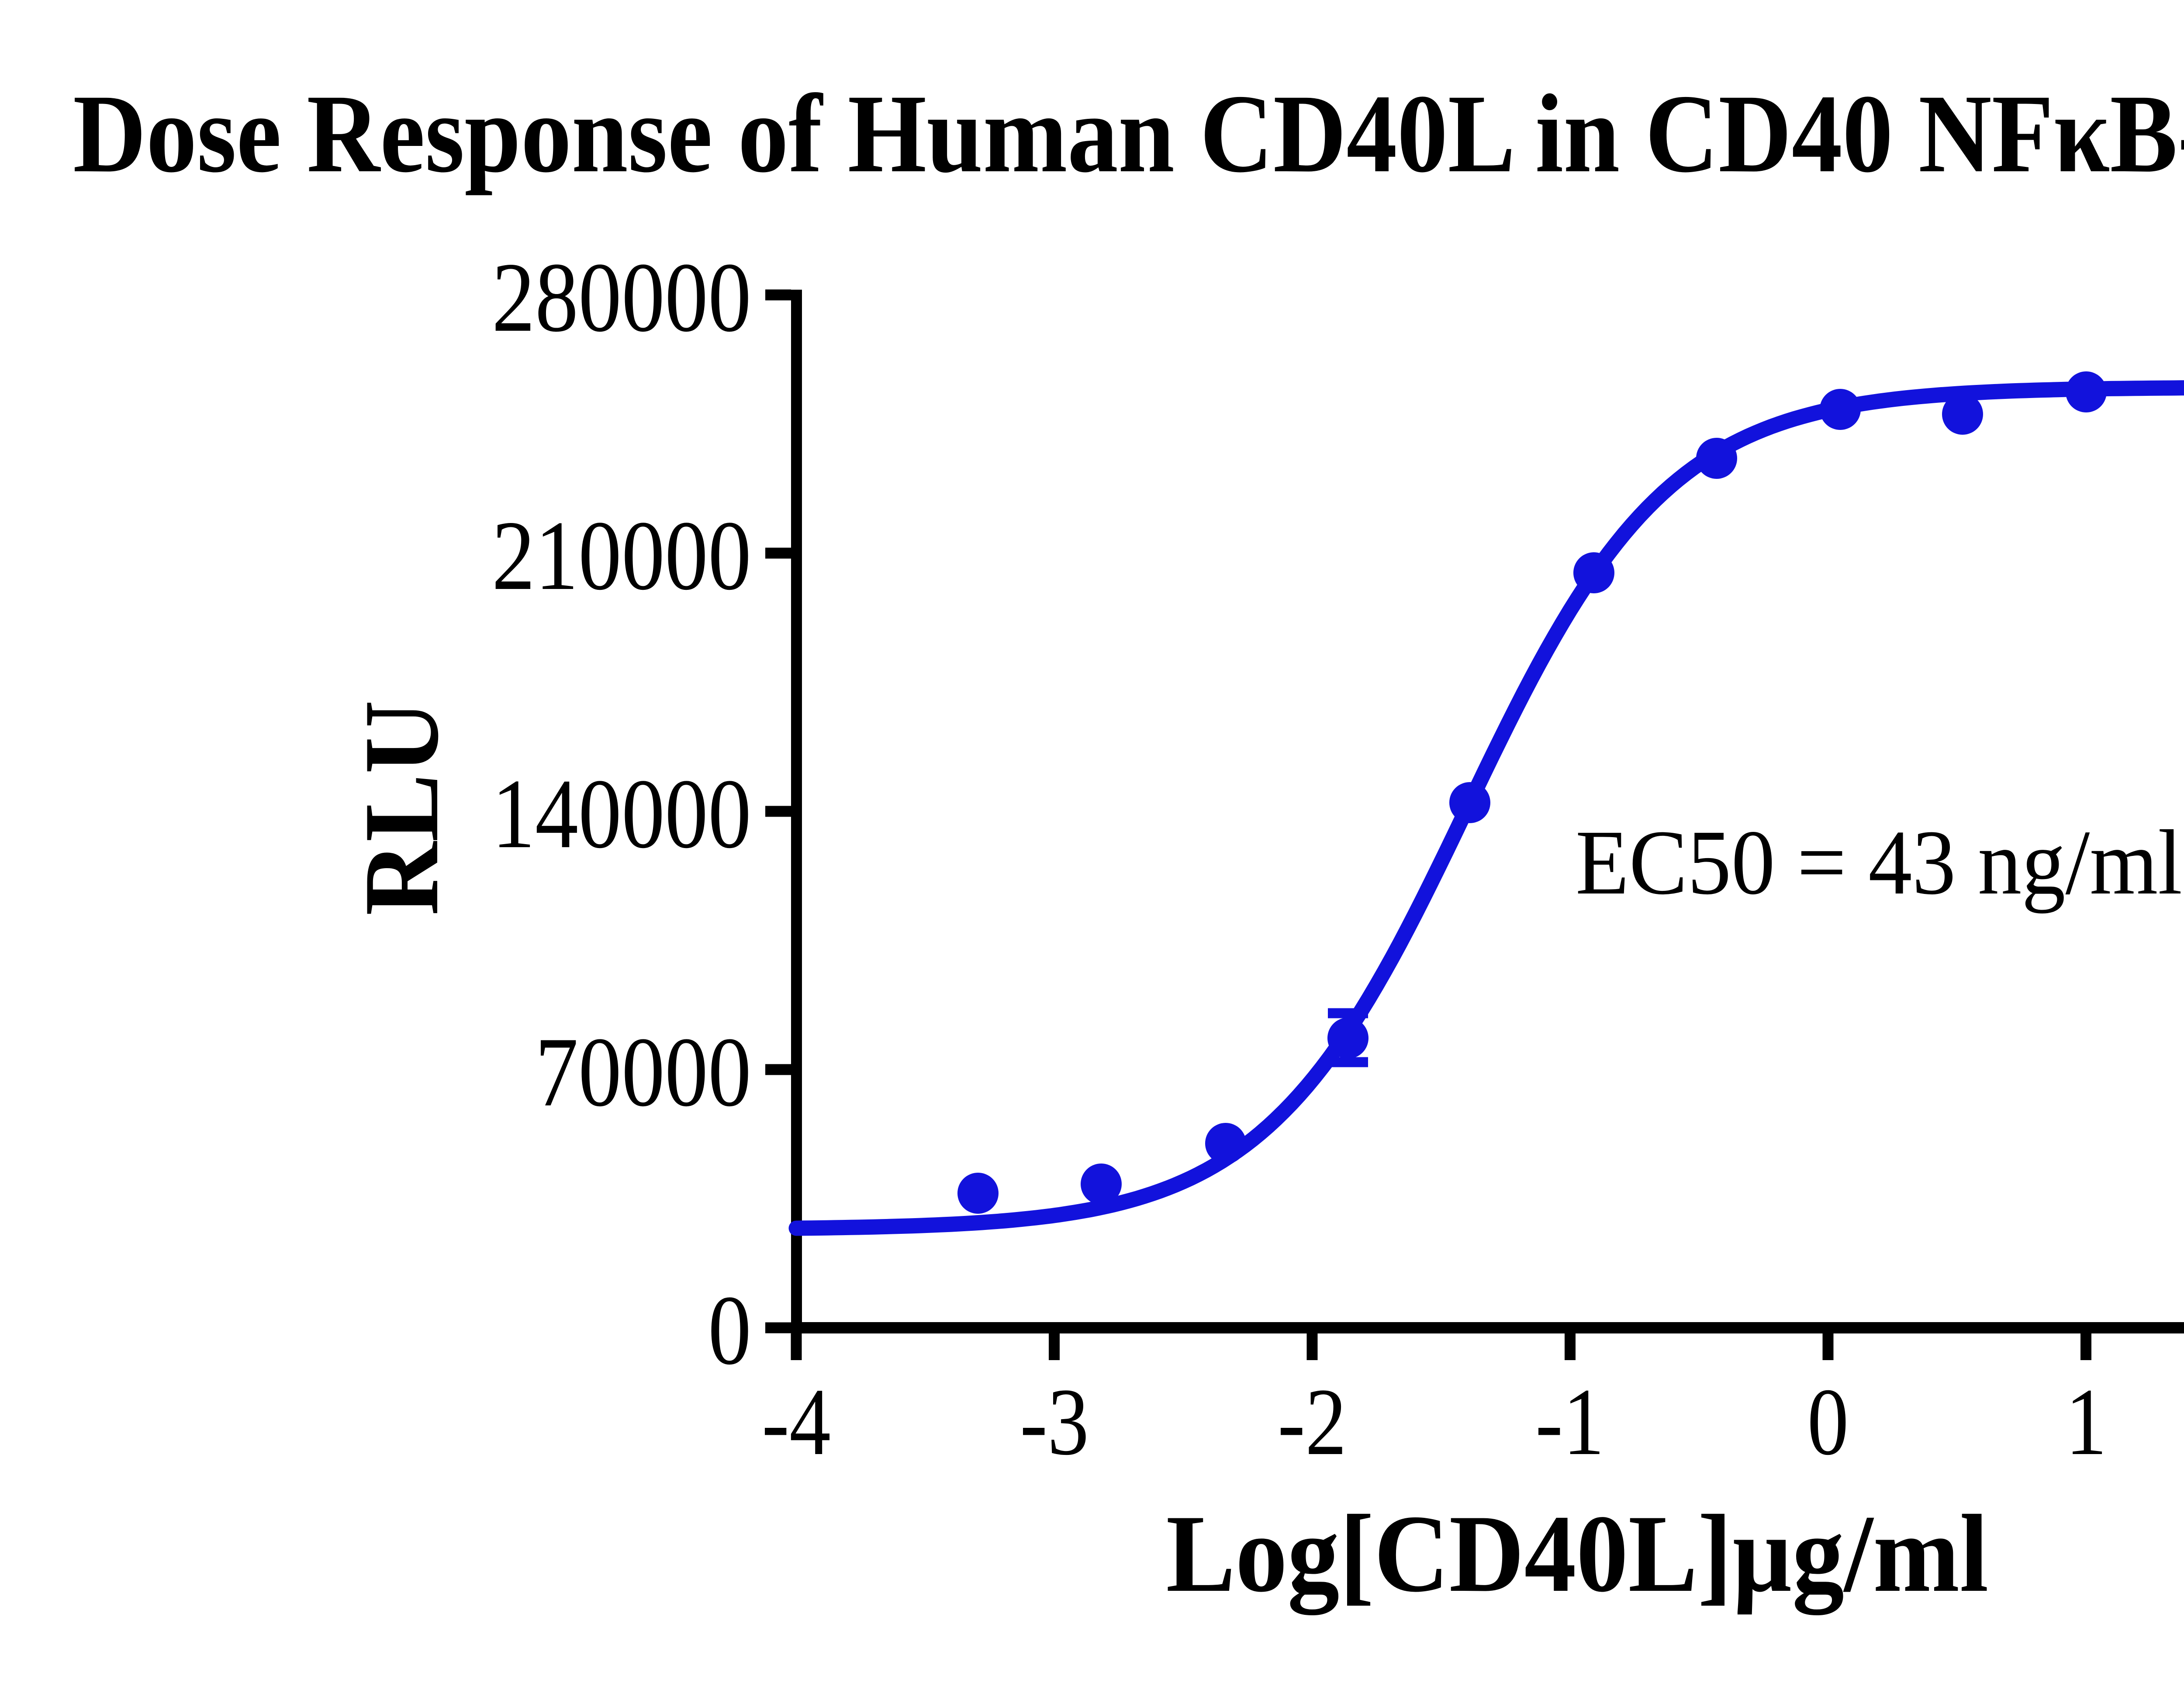 The height and width of the screenshot is (1683, 2184). Describe the element at coordinates (1879, 862) in the screenshot. I see `svg-text: EC50 = 43 ng/ml` at that location.